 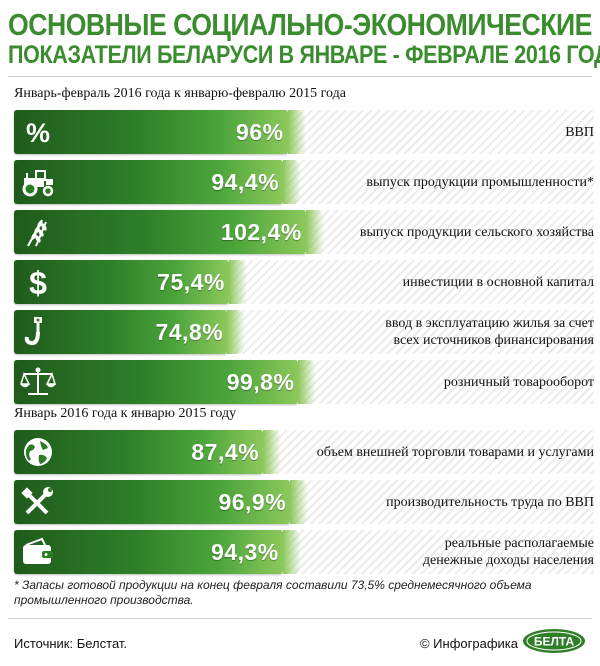 What do you see at coordinates (38, 552) in the screenshot?
I see `wallet-icon` at bounding box center [38, 552].